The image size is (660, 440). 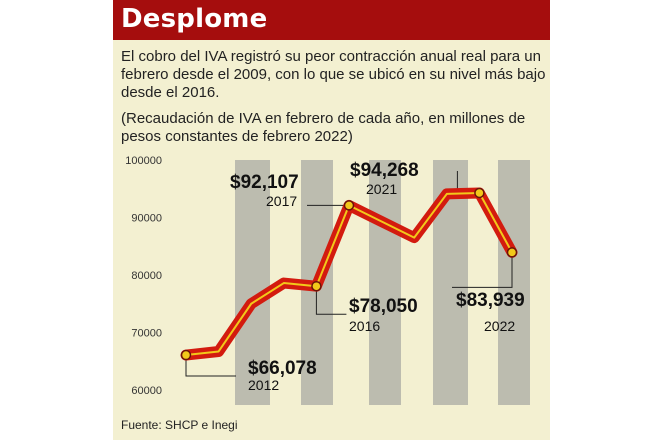 I want to click on chart-title: Desplome, so click(x=194, y=19).